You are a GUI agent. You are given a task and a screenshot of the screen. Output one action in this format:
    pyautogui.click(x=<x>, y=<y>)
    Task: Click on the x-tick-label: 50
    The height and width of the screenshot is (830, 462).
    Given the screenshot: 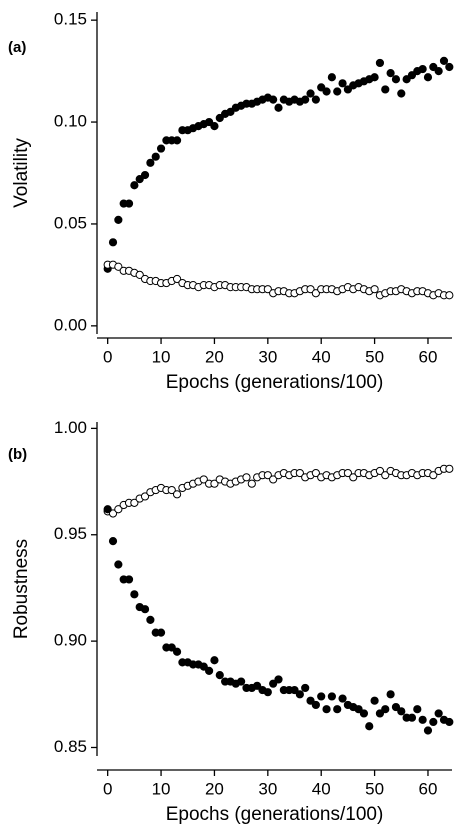 What is the action you would take?
    pyautogui.click(x=374, y=356)
    